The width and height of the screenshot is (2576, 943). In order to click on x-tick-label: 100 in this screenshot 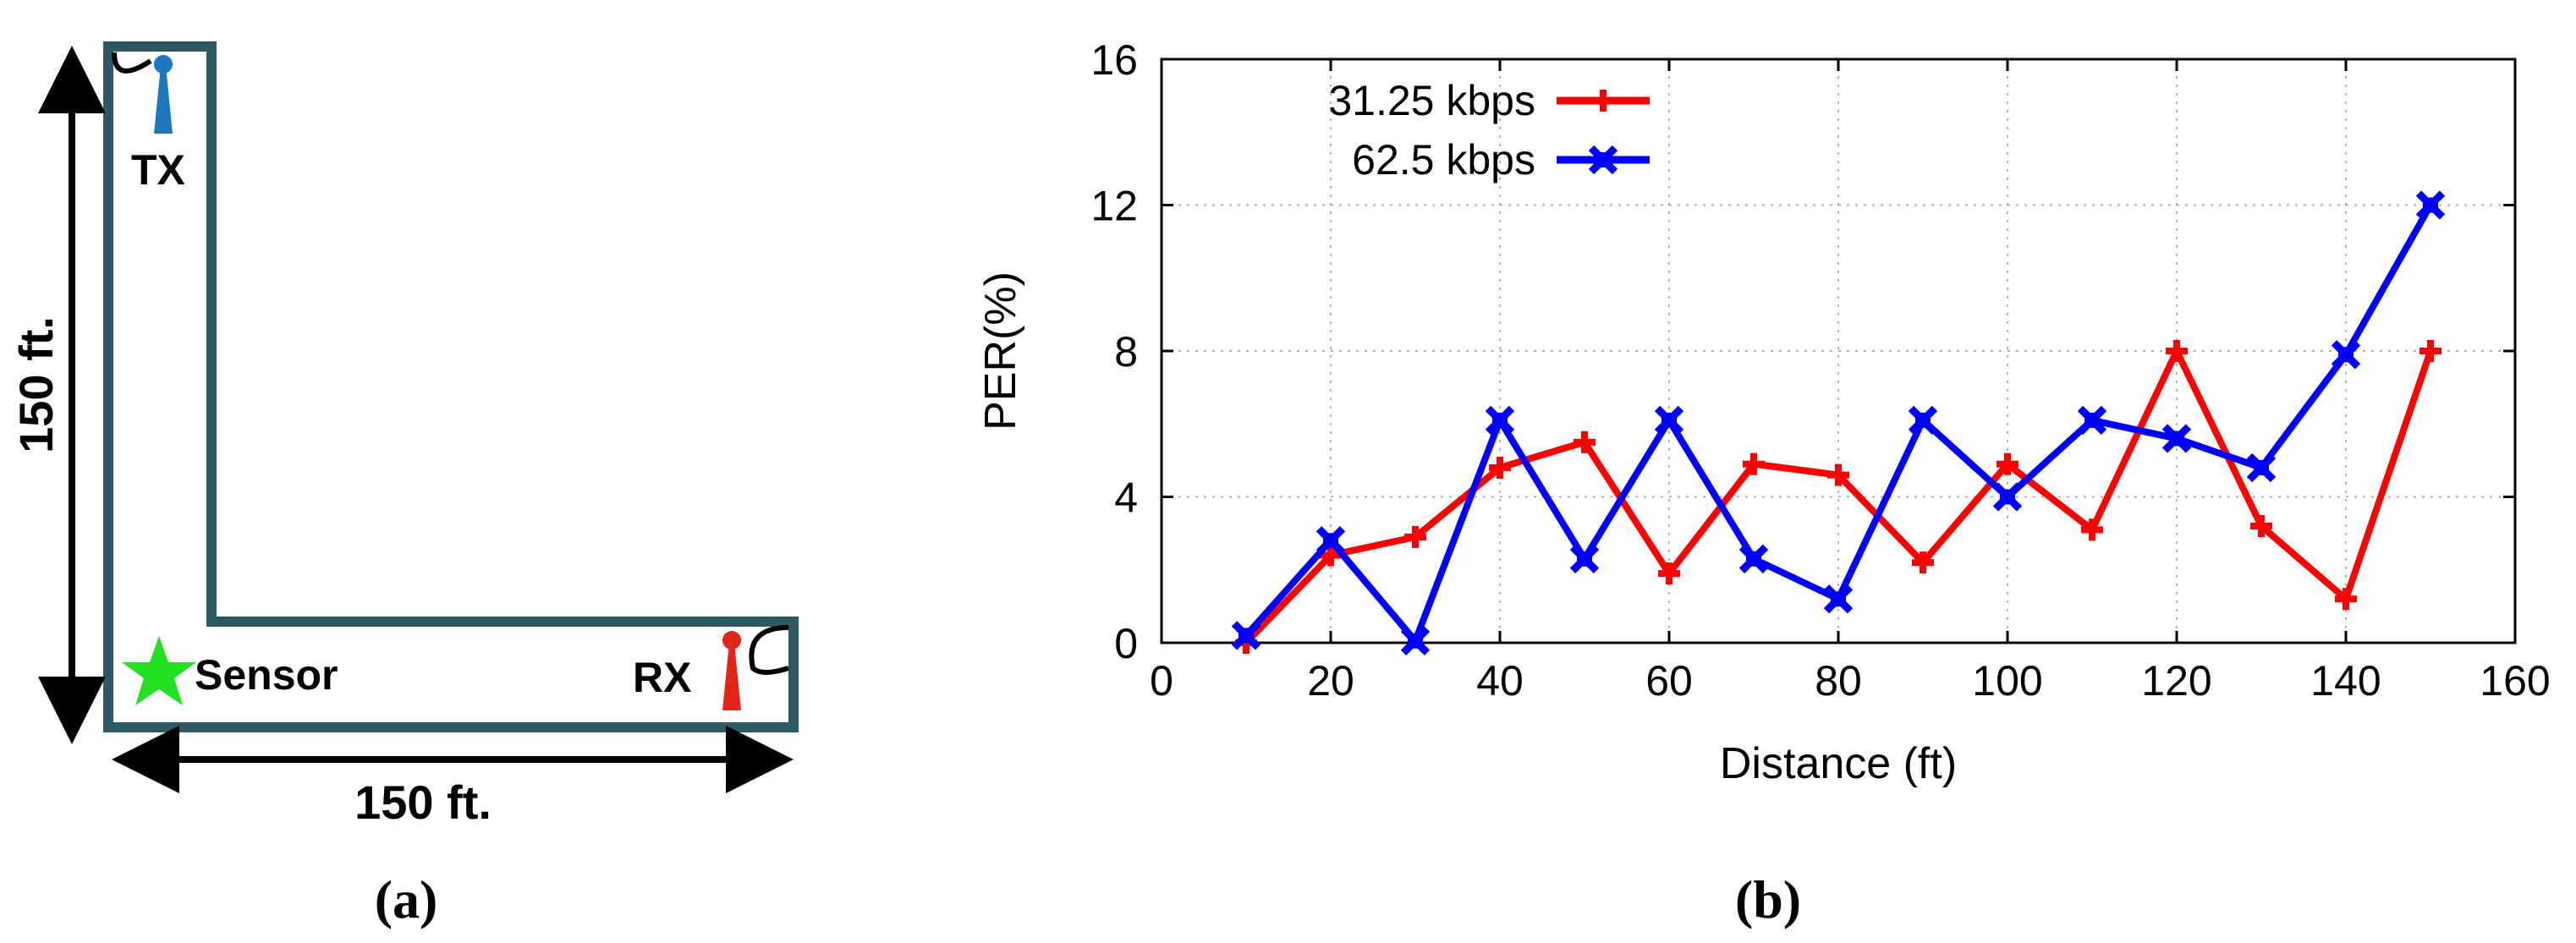, I will do `click(2007, 681)`.